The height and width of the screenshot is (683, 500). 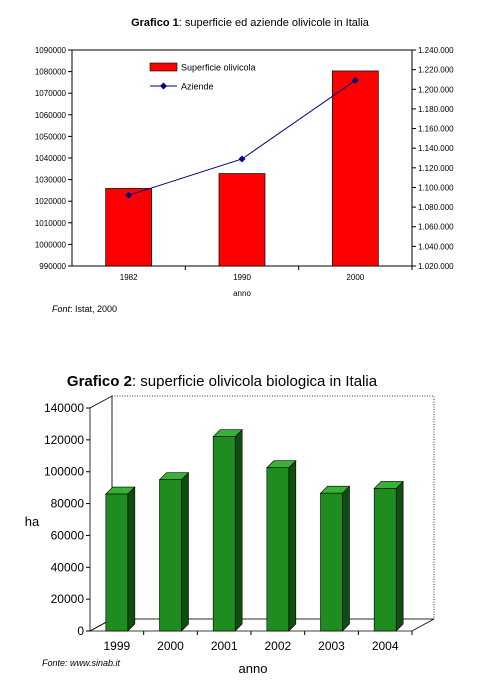 I want to click on legend-swatch-superficie, so click(x=163, y=67).